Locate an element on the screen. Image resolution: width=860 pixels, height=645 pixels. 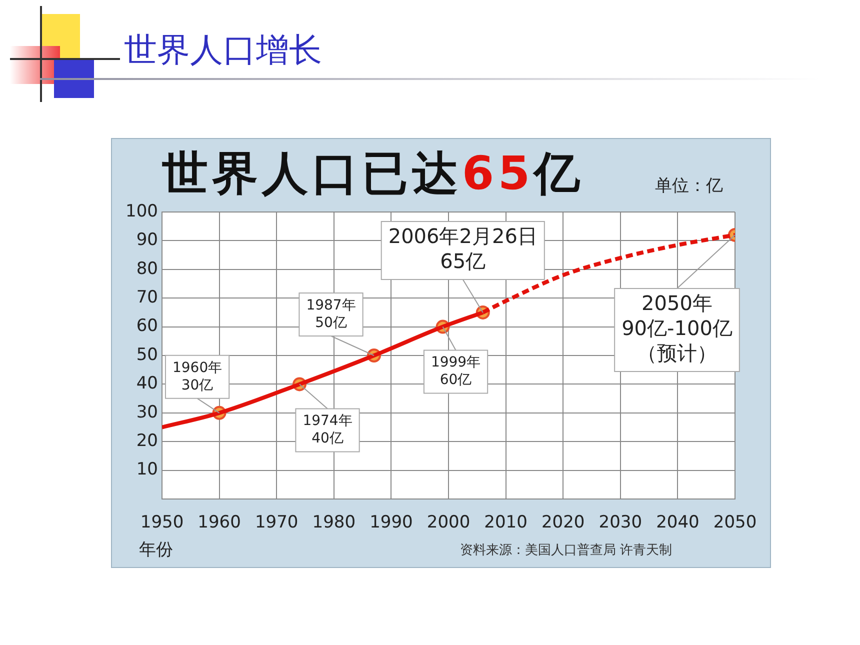
annotation: 2050年 90亿-100亿（预计） is located at coordinates (677, 328).